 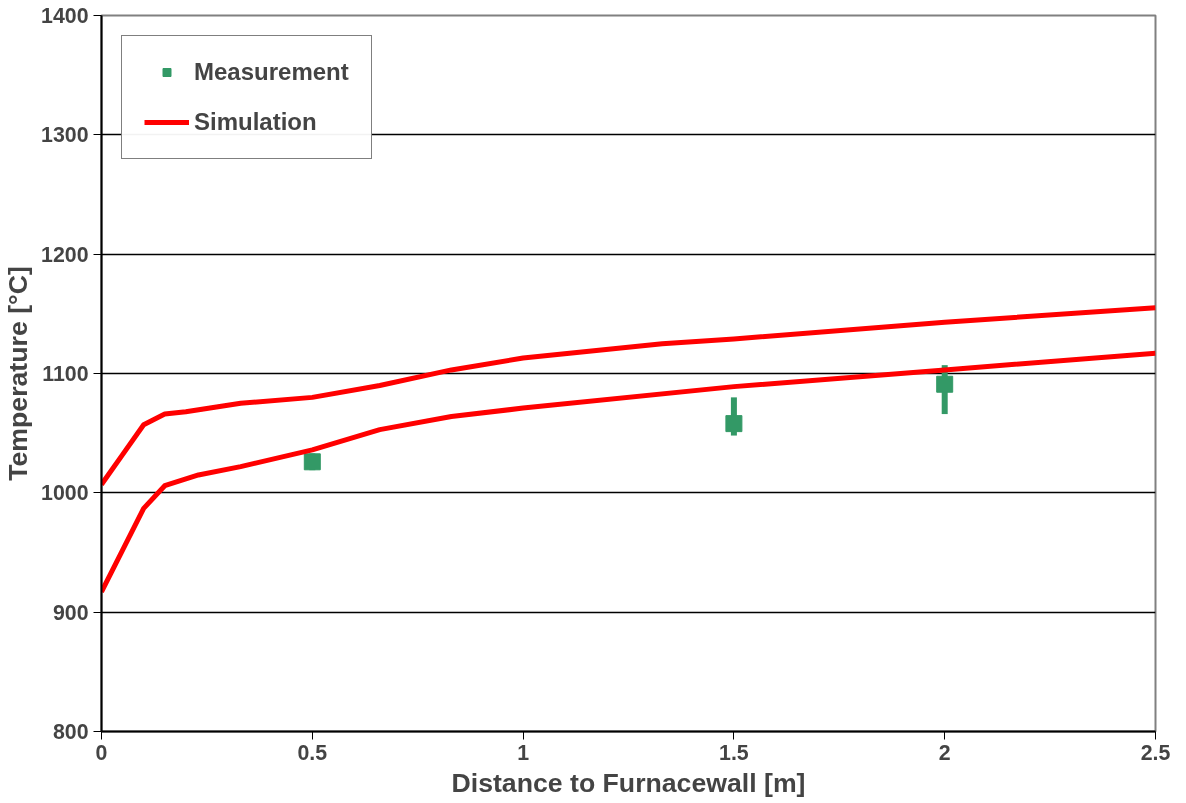 What do you see at coordinates (312, 752) in the screenshot?
I see `x-tick-label: 0.5` at bounding box center [312, 752].